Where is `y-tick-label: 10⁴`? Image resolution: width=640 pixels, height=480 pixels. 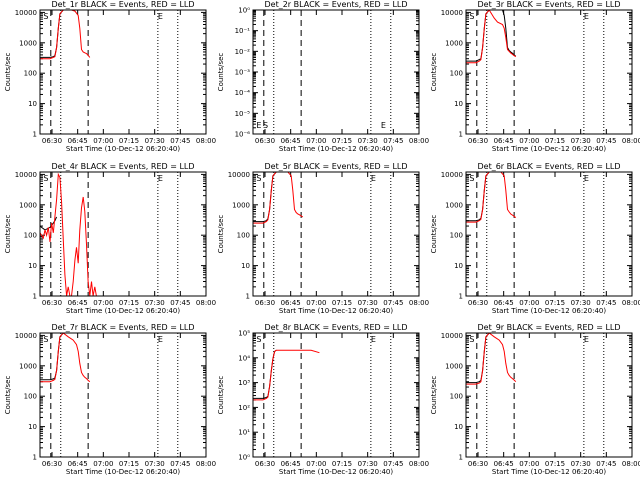 y-tick-label: 10⁴ is located at coordinates (244, 358).